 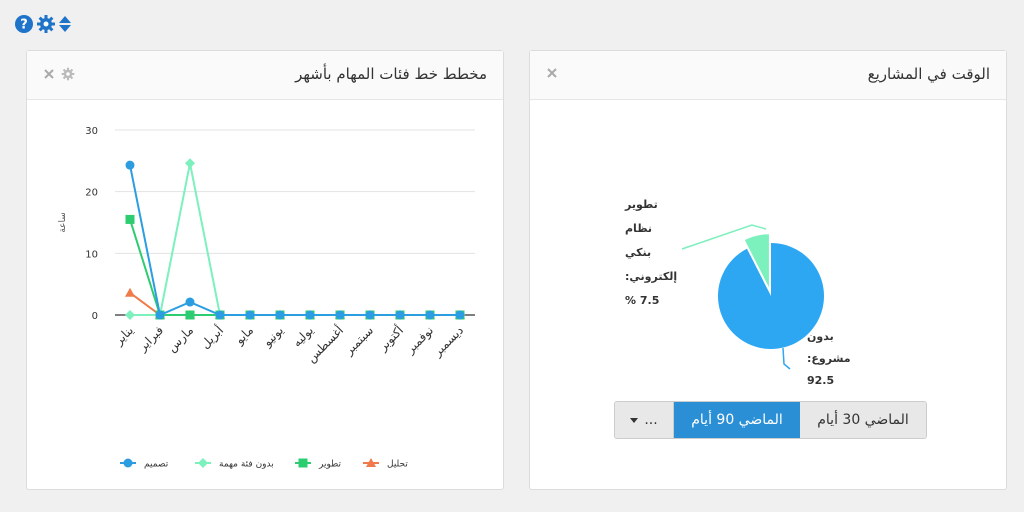 I want to click on y-axis-label: ساعة, so click(x=63, y=222).